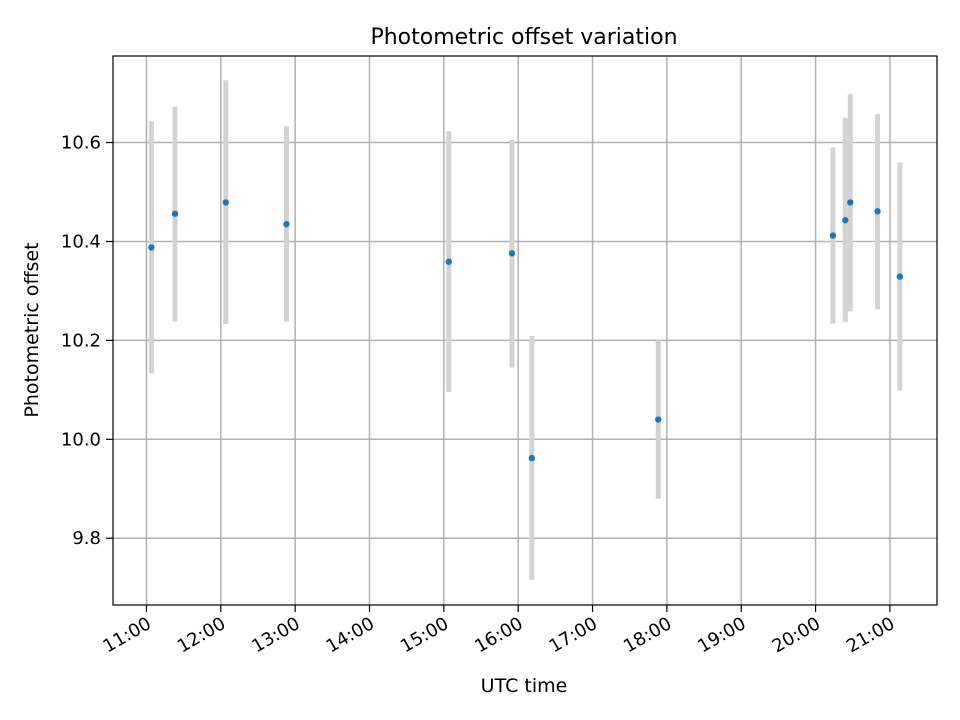 This screenshot has height=720, width=960. What do you see at coordinates (86, 538) in the screenshot?
I see `y-tick-label: 9.8` at bounding box center [86, 538].